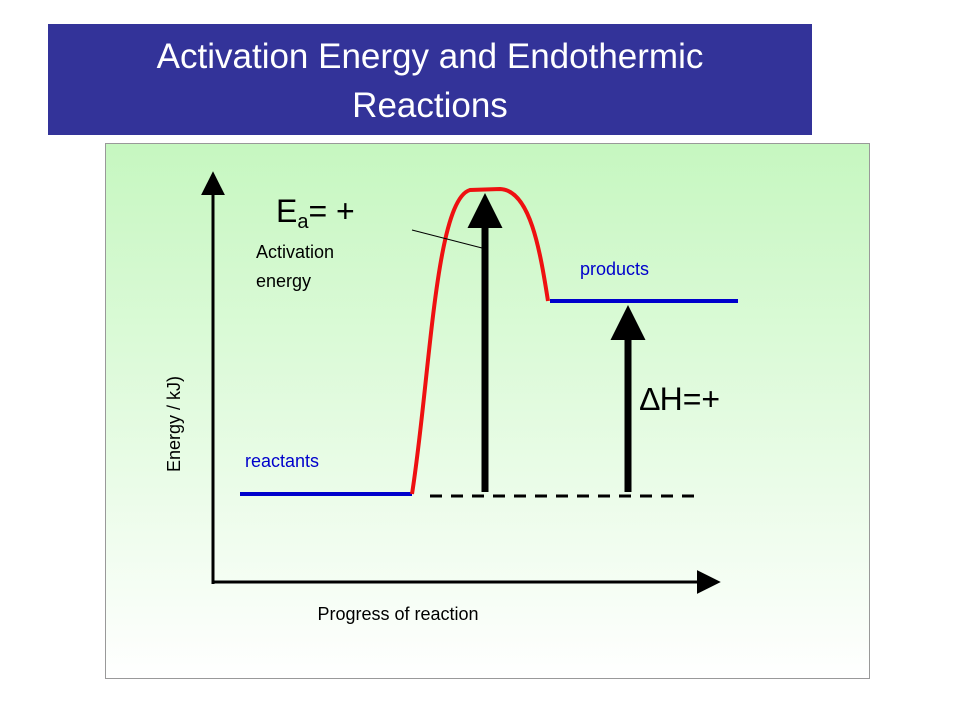  What do you see at coordinates (480, 340) in the screenshot?
I see `energy-curve` at bounding box center [480, 340].